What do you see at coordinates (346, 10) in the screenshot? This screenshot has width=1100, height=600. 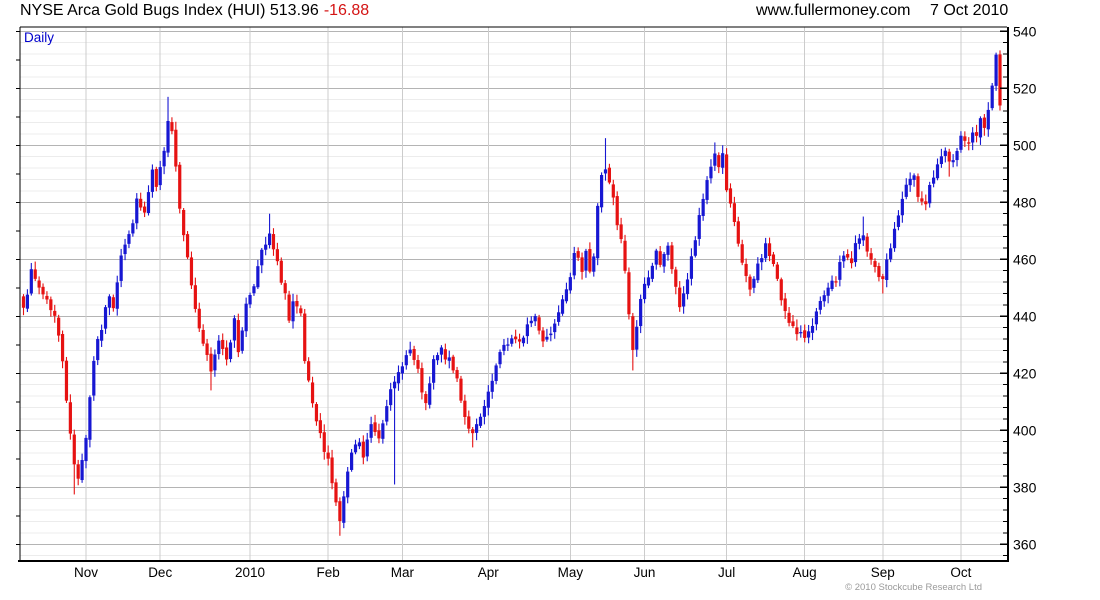 I see `price-change: -16.88` at bounding box center [346, 10].